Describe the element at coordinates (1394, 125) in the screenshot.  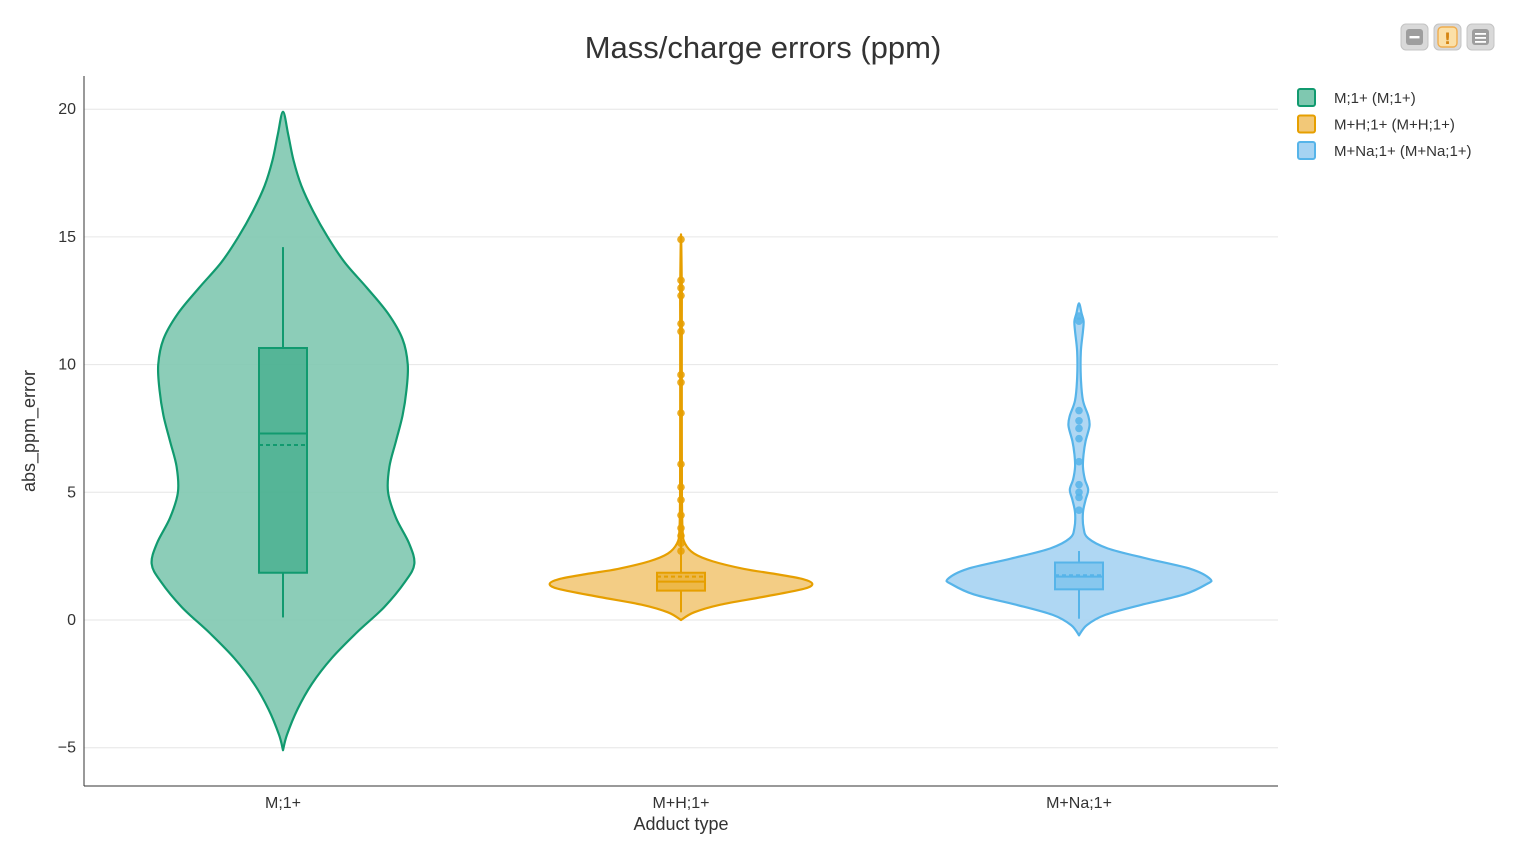
I see `legend-label: M+H;1+ (M+H;1+)` at that location.